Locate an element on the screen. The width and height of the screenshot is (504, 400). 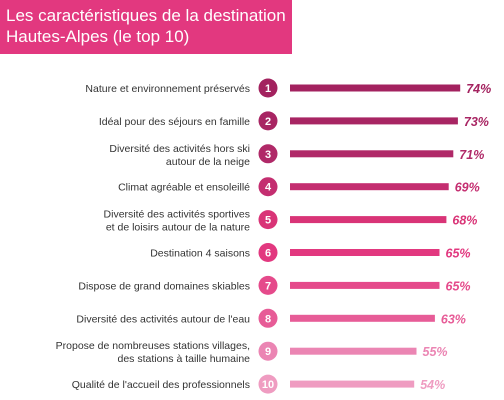
category-label: Climat agréable et ensoleillé is located at coordinates (184, 188).